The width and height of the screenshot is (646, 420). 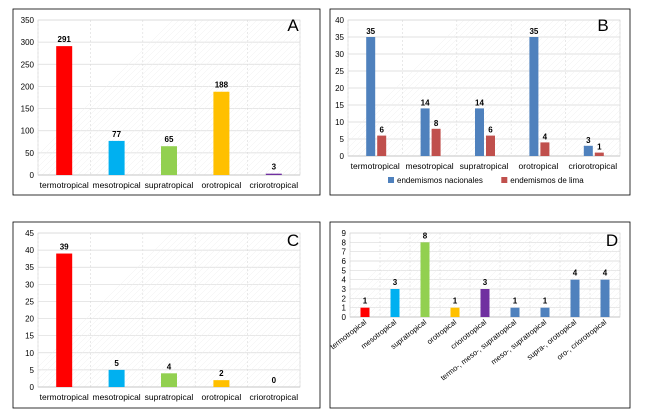 What do you see at coordinates (116, 363) in the screenshot?
I see `data-label: 5` at bounding box center [116, 363].